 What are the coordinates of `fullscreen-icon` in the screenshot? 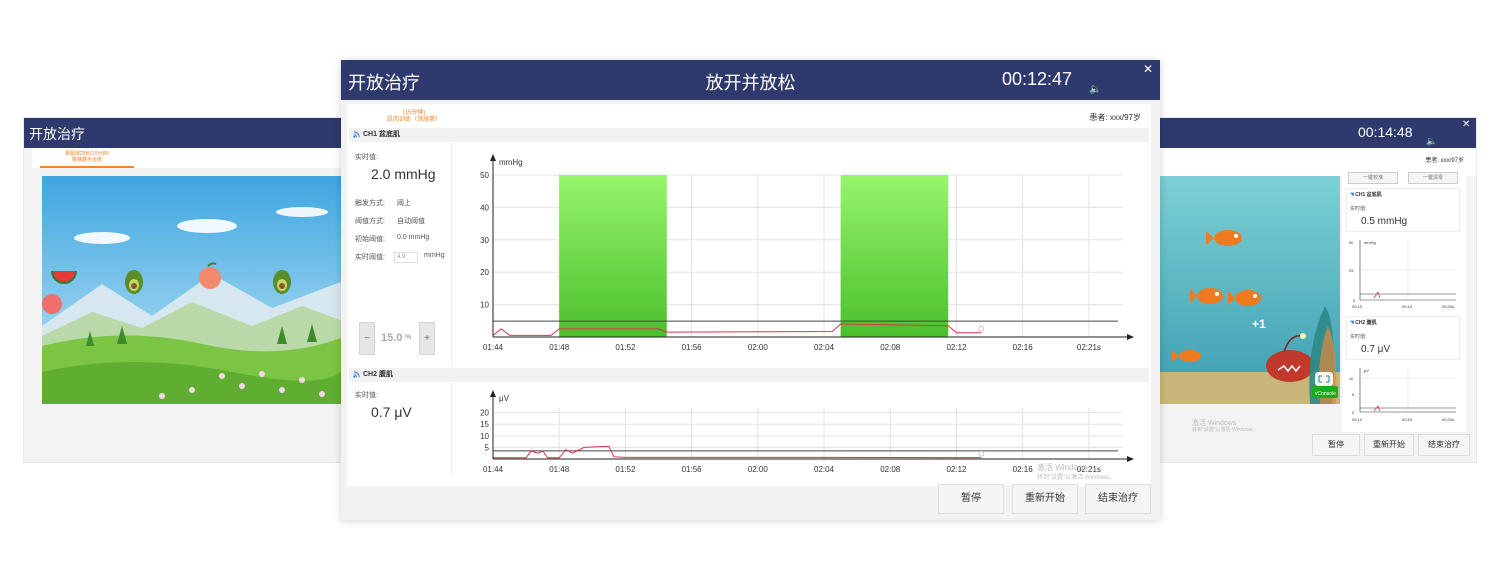 It's located at (1324, 379).